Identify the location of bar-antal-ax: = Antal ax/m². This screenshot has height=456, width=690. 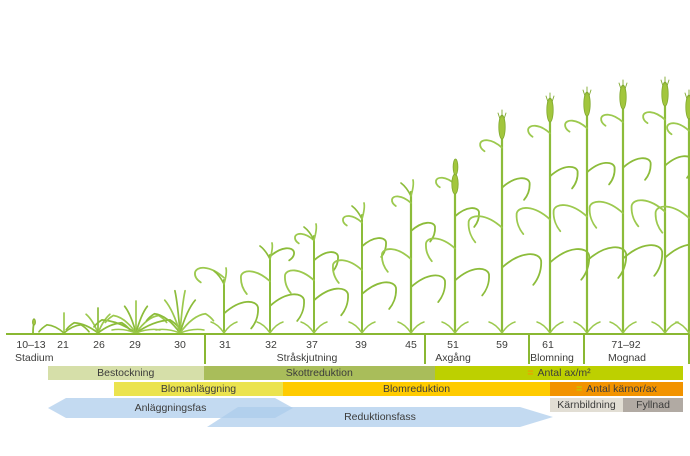
(559, 373).